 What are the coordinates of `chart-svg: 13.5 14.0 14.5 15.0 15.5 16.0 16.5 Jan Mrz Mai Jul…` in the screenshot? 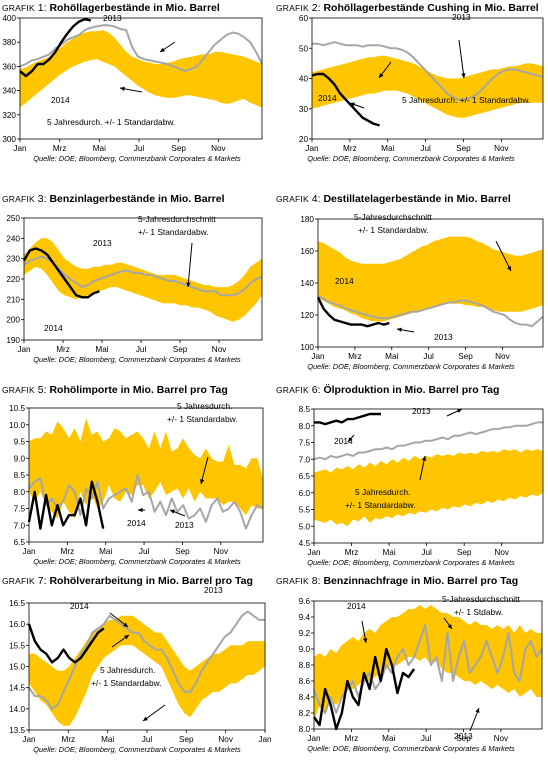 It's located at (140, 664).